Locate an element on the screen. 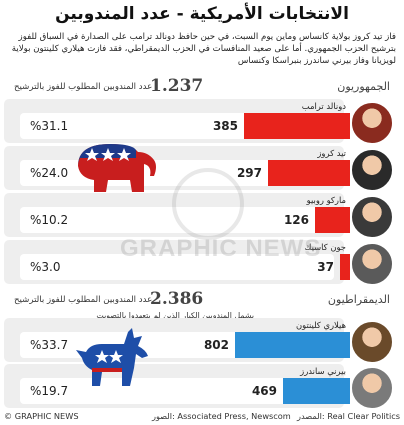 The width and height of the screenshot is (404, 425). democrats-label: الديمقراطيون is located at coordinates (358, 299).